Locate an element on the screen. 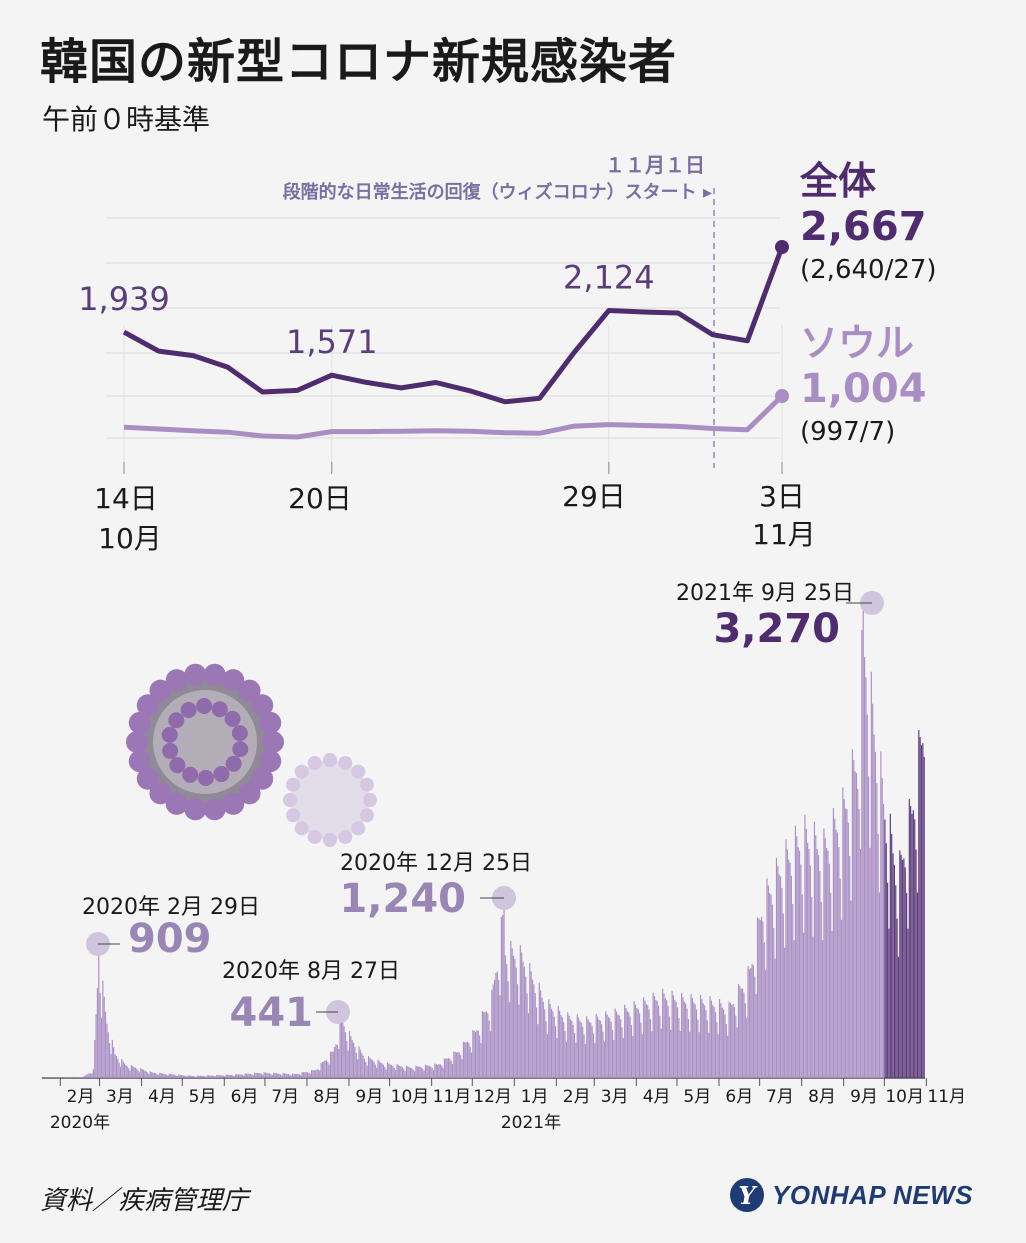 This screenshot has width=1026, height=1243. x-tick-label: 3月 is located at coordinates (120, 1097).